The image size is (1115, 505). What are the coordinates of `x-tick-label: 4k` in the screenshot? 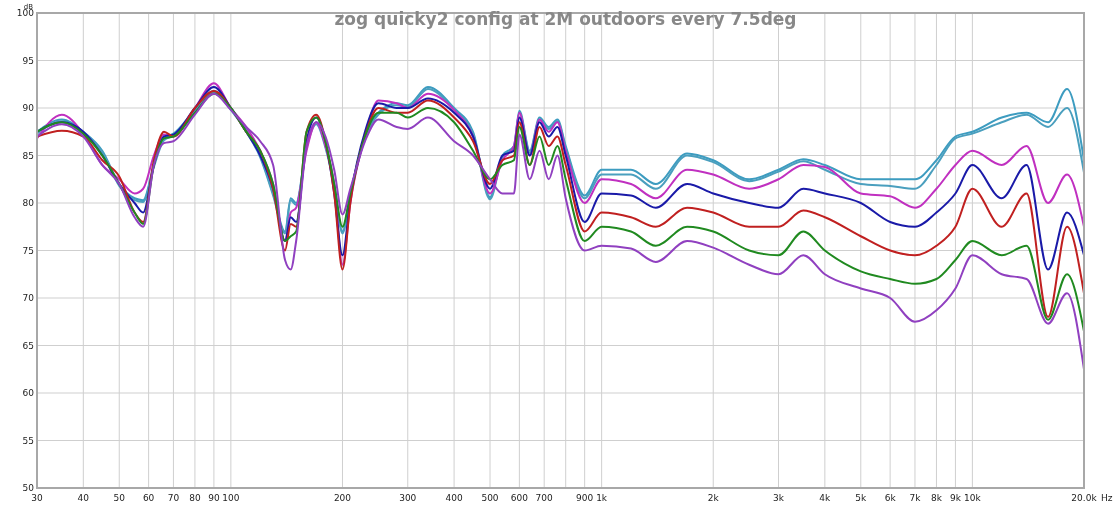 It's located at (825, 498).